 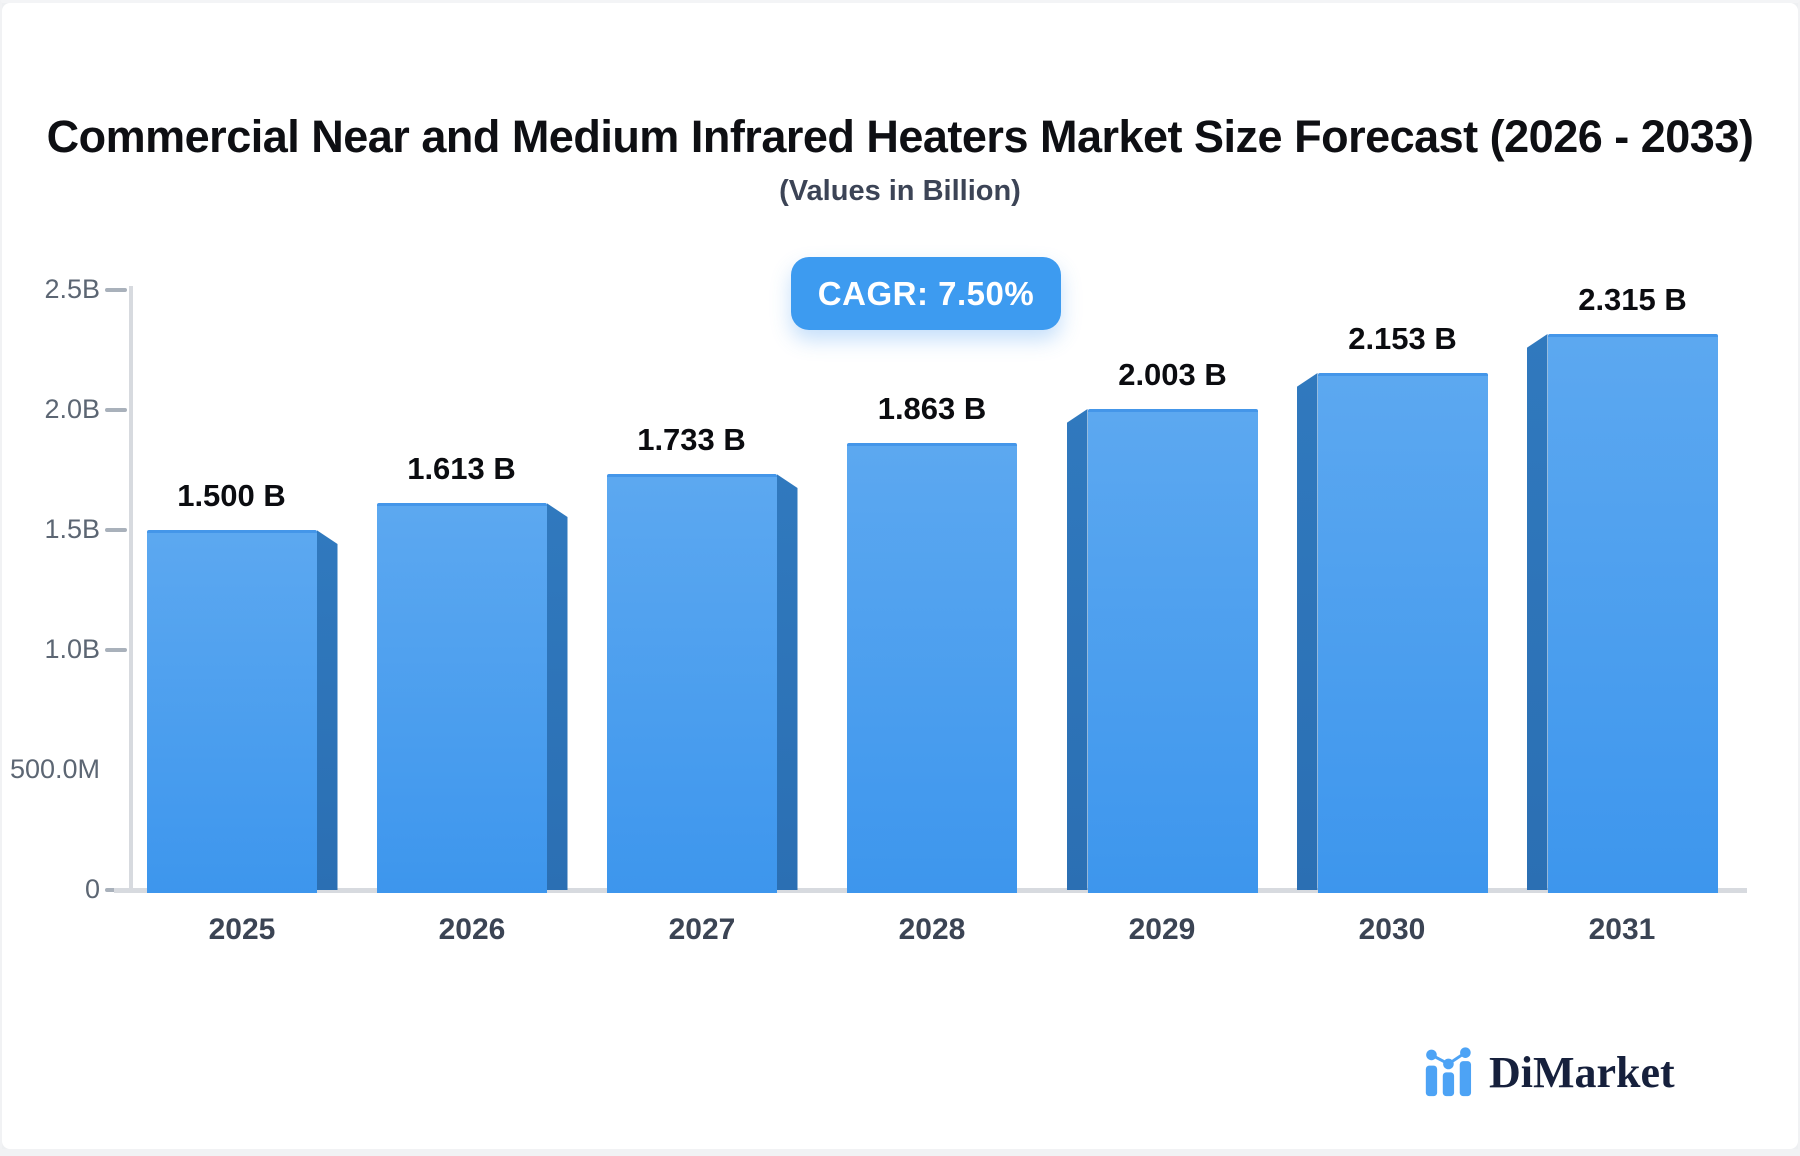 I want to click on bar-3d-side-2031, so click(x=1537, y=612).